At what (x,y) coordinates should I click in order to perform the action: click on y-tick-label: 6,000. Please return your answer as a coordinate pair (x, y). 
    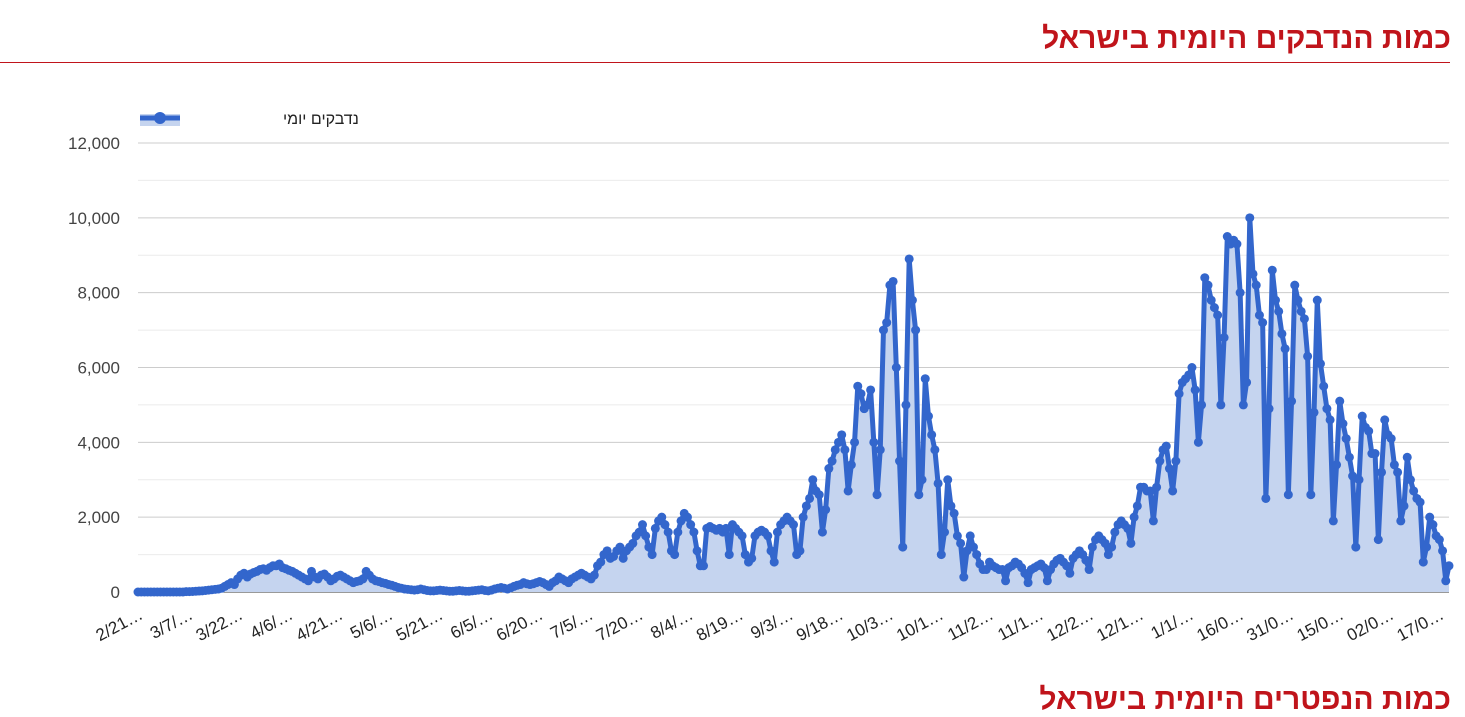
    Looking at the image, I should click on (98, 368).